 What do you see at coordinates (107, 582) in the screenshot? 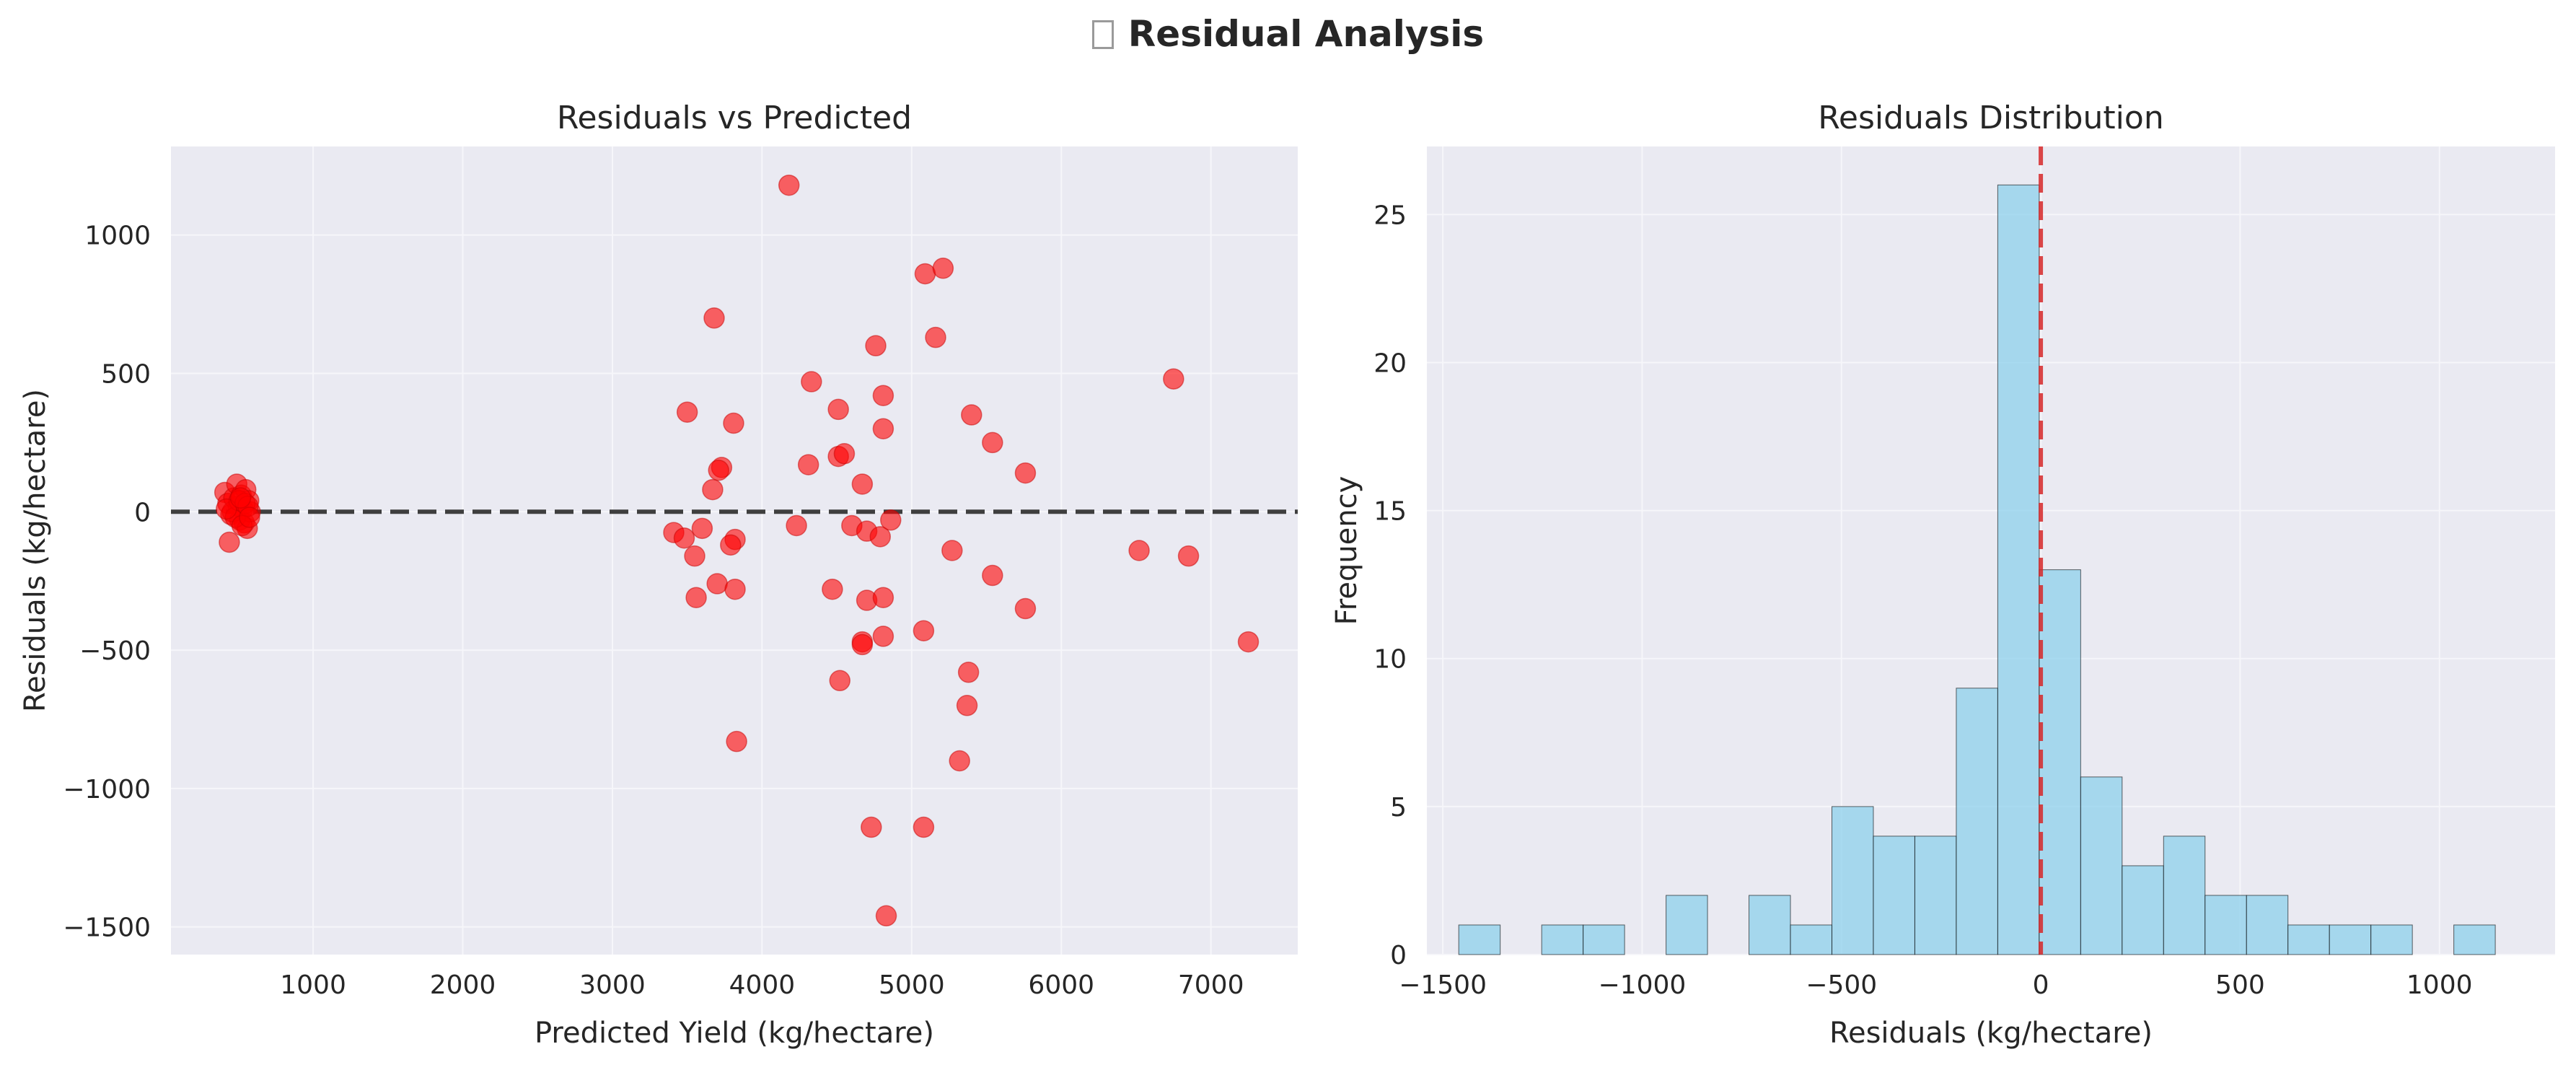
I see `y-tick-labels: −1500 −1000 −500 0 500 1000` at bounding box center [107, 582].